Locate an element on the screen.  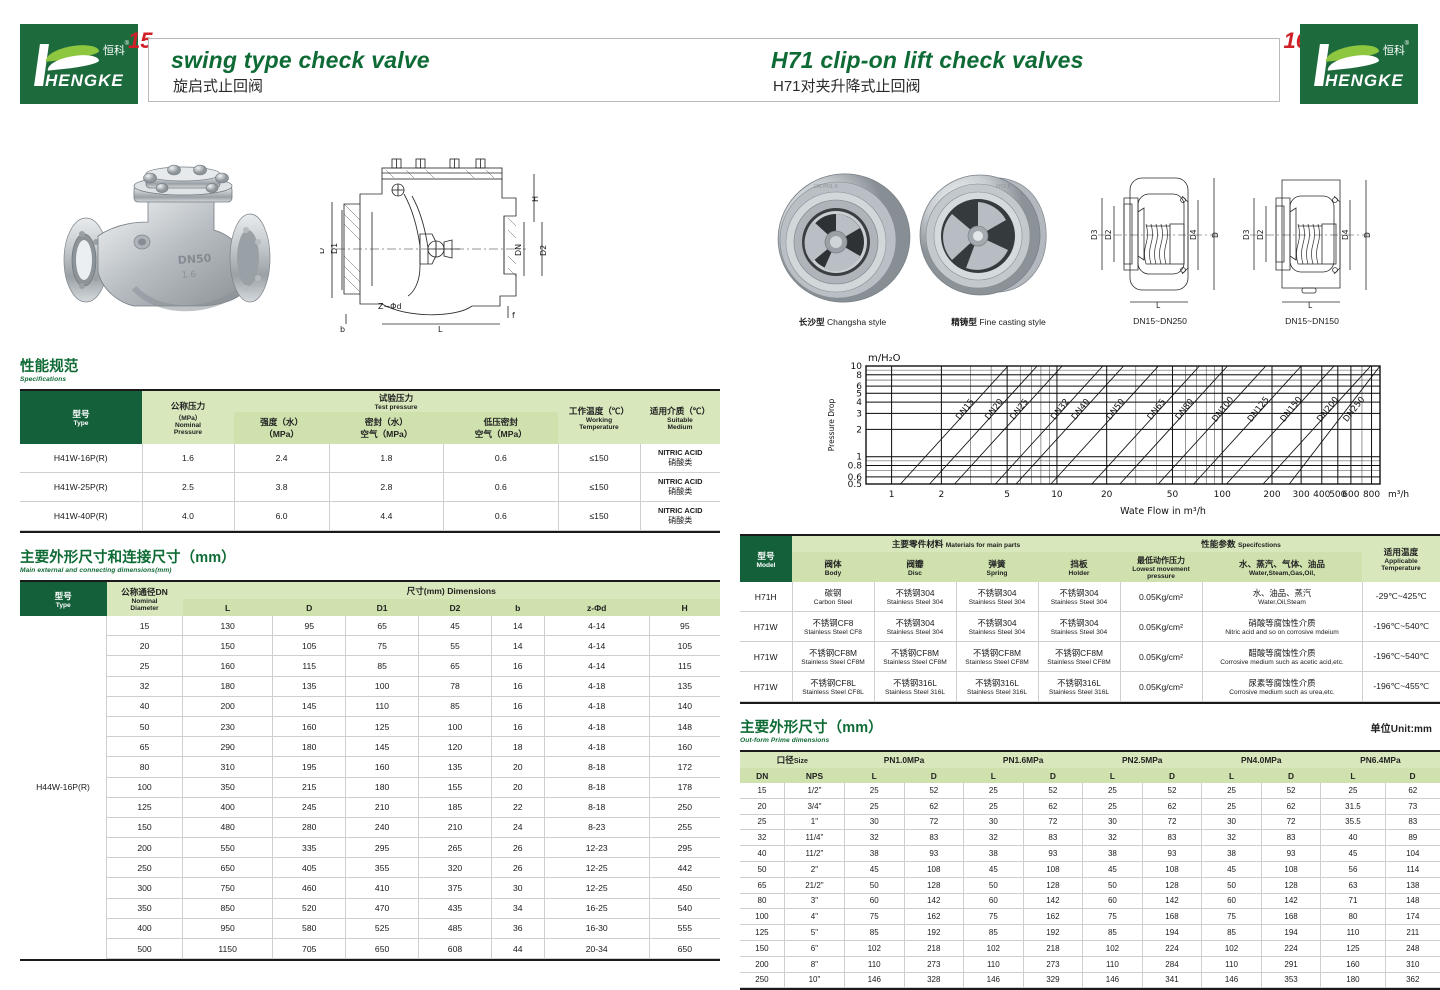
table-cell: 32 is located at coordinates (1231, 838).